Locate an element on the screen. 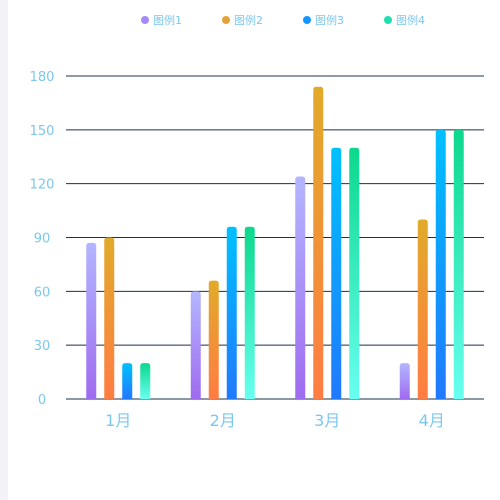 The height and width of the screenshot is (500, 500). y-tick-label: 60 is located at coordinates (42, 292).